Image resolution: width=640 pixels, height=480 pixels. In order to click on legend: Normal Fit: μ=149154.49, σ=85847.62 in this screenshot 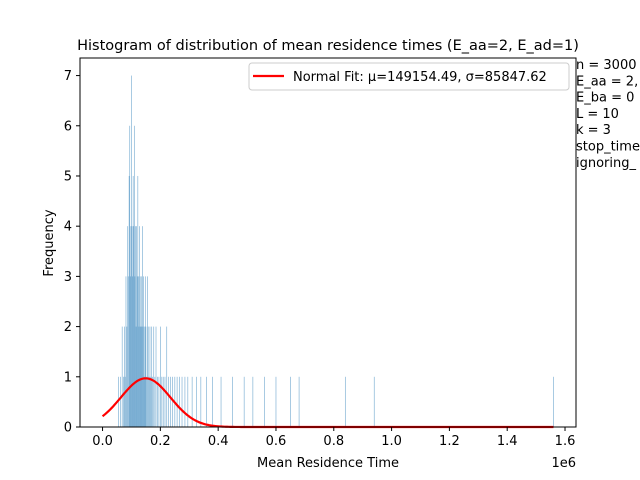, I will do `click(409, 76)`.